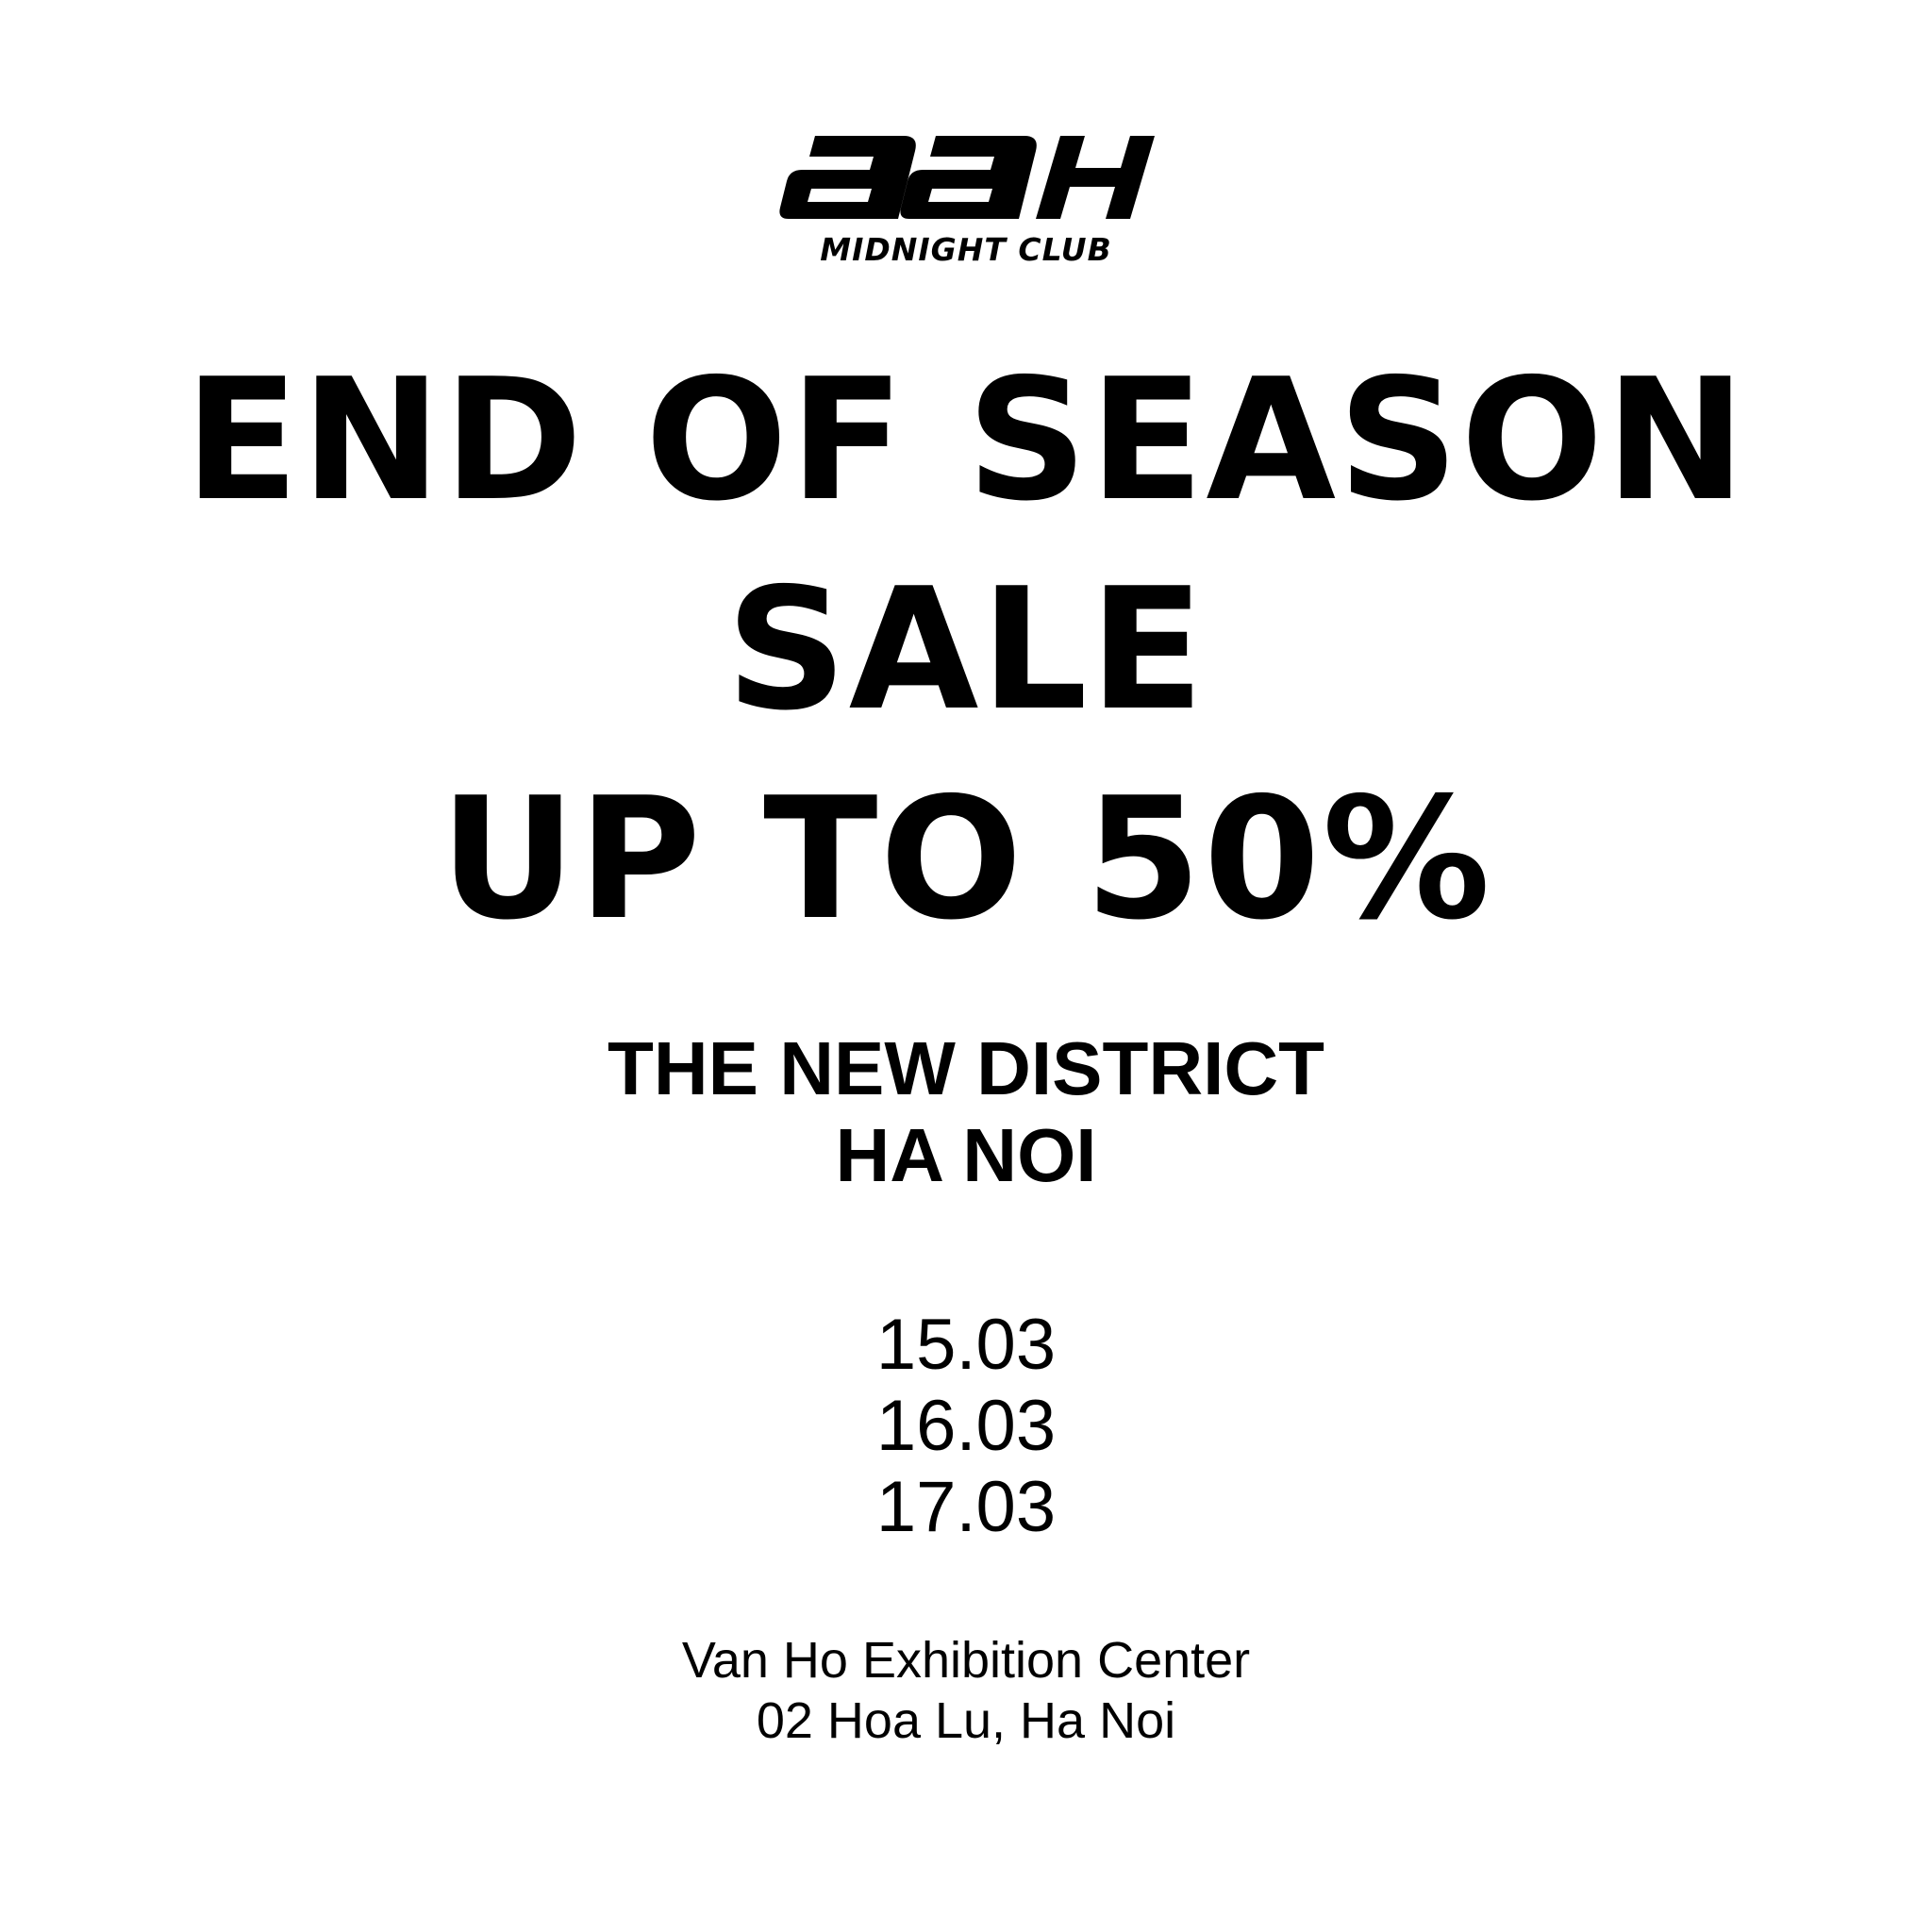 The image size is (1932, 1932). What do you see at coordinates (966, 649) in the screenshot?
I see `headline-line-2: SALE` at bounding box center [966, 649].